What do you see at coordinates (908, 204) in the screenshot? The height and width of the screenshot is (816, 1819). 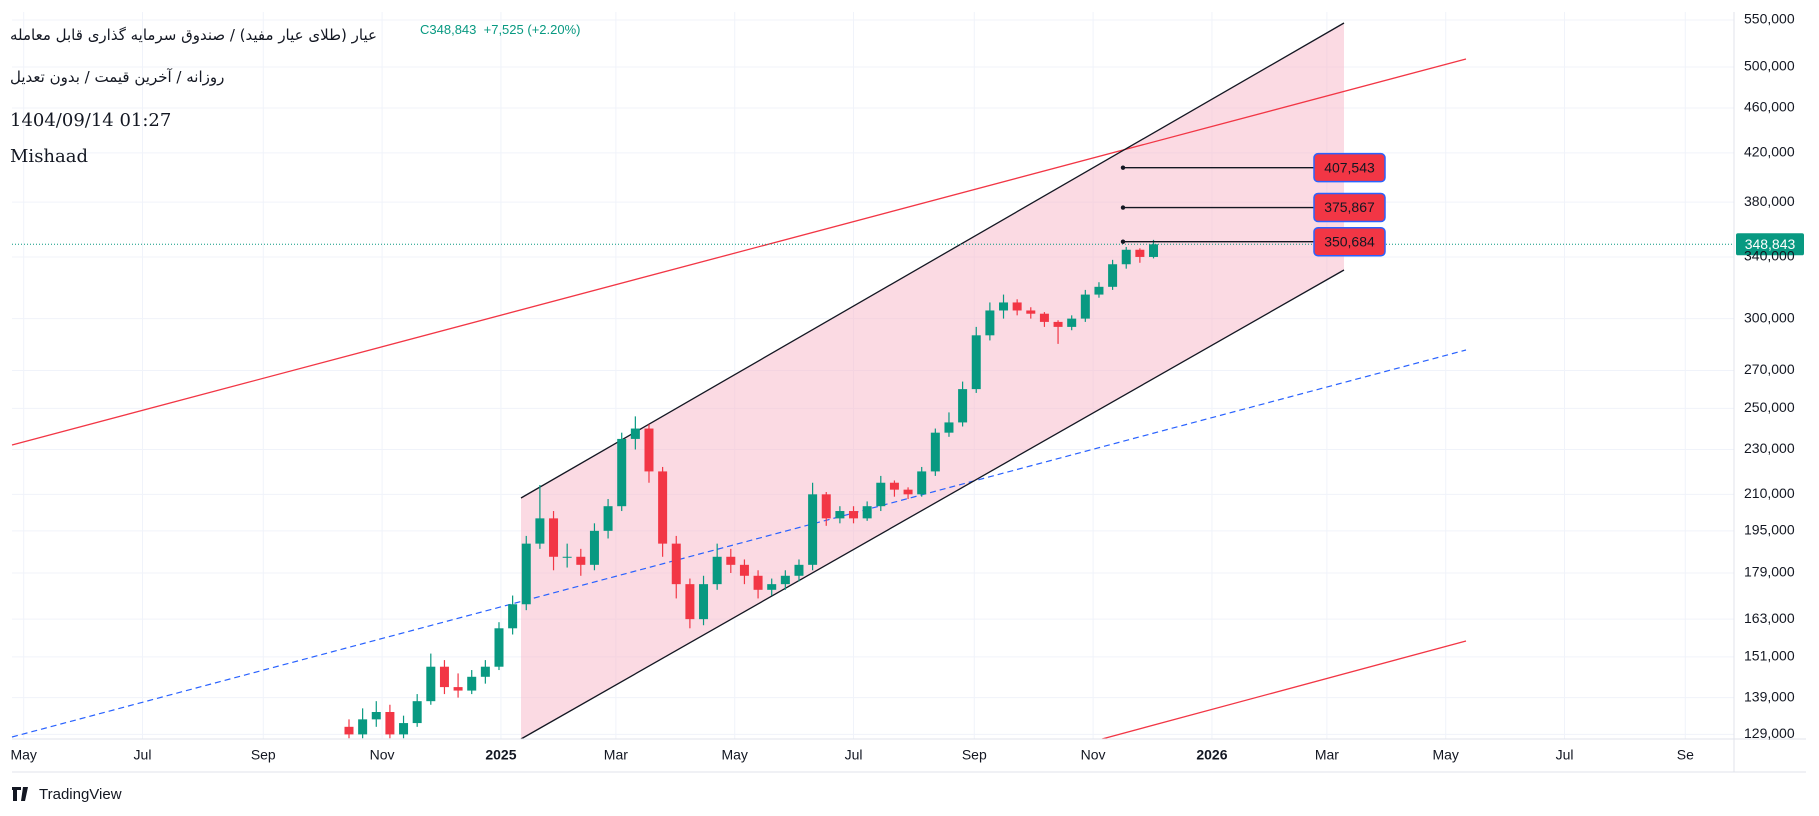 I see `overlay: 348,843 407,543 375,867 350,684` at bounding box center [908, 204].